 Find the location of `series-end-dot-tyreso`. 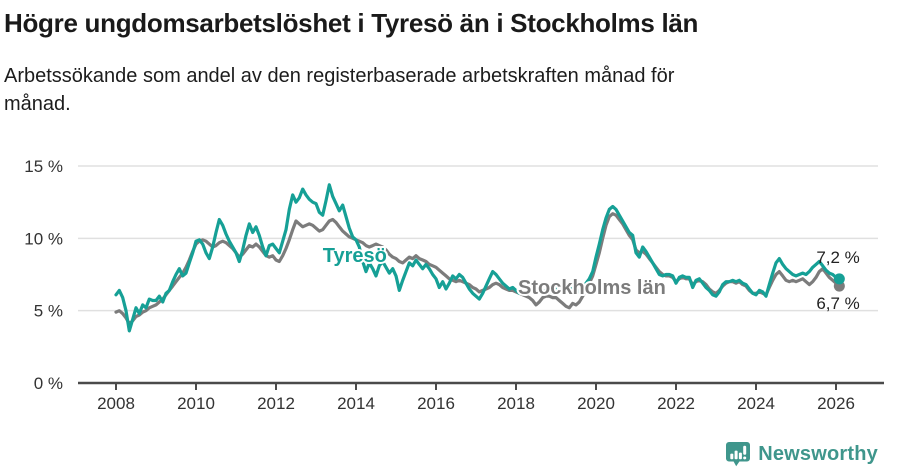

series-end-dot-tyreso is located at coordinates (839, 279).